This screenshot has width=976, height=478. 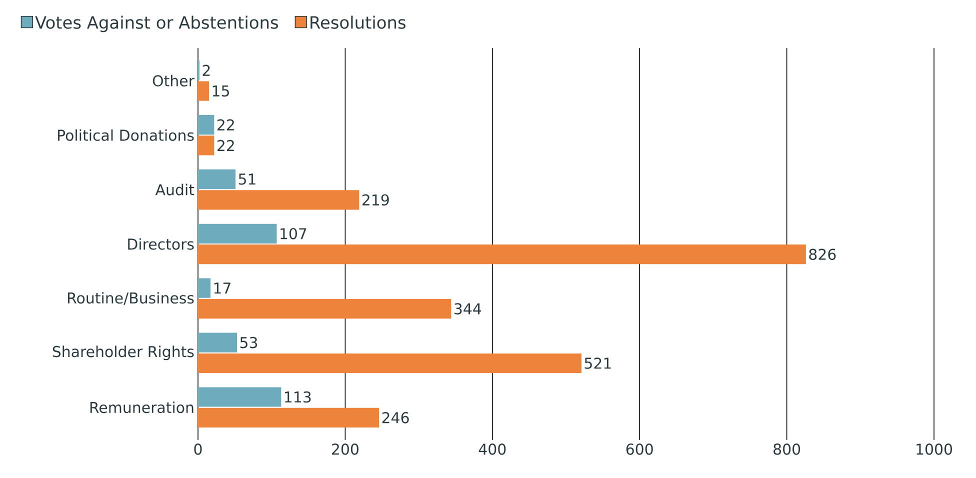 What do you see at coordinates (247, 179) in the screenshot?
I see `data-label: 51` at bounding box center [247, 179].